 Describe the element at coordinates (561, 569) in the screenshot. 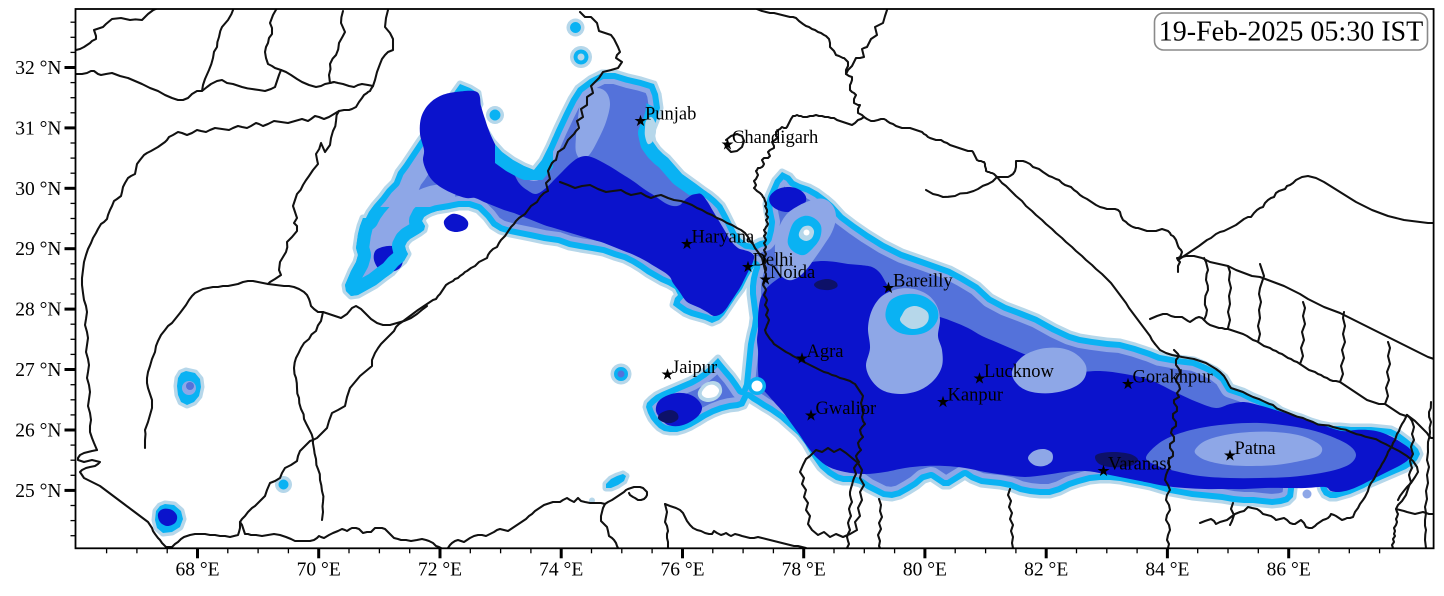

I see `svg-text: 74 °E` at that location.